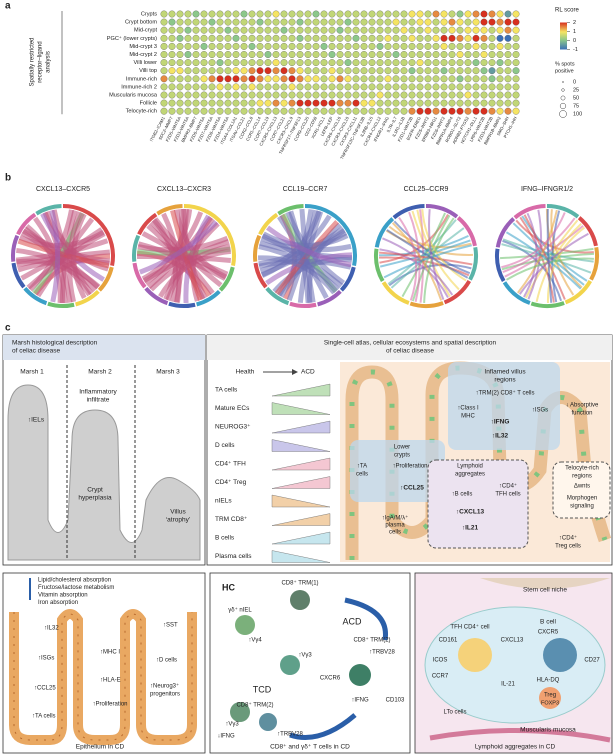 The width and height of the screenshot is (615, 756). I want to click on chord-title: IFNG–IFNGR1/2, so click(547, 189).